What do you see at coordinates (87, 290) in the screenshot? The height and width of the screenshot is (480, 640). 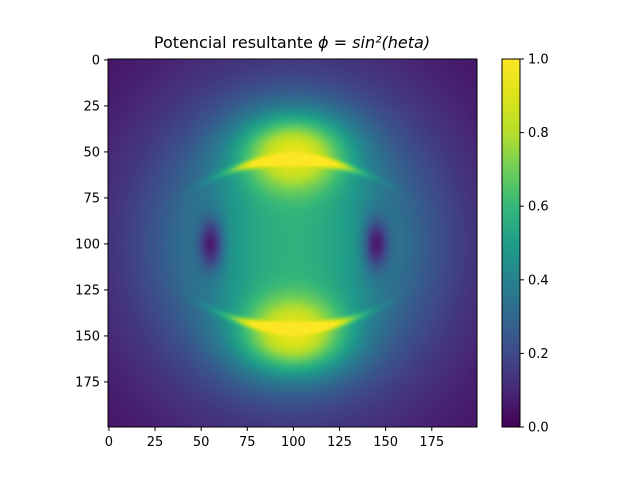 I see `y-tick-label: 125` at bounding box center [87, 290].